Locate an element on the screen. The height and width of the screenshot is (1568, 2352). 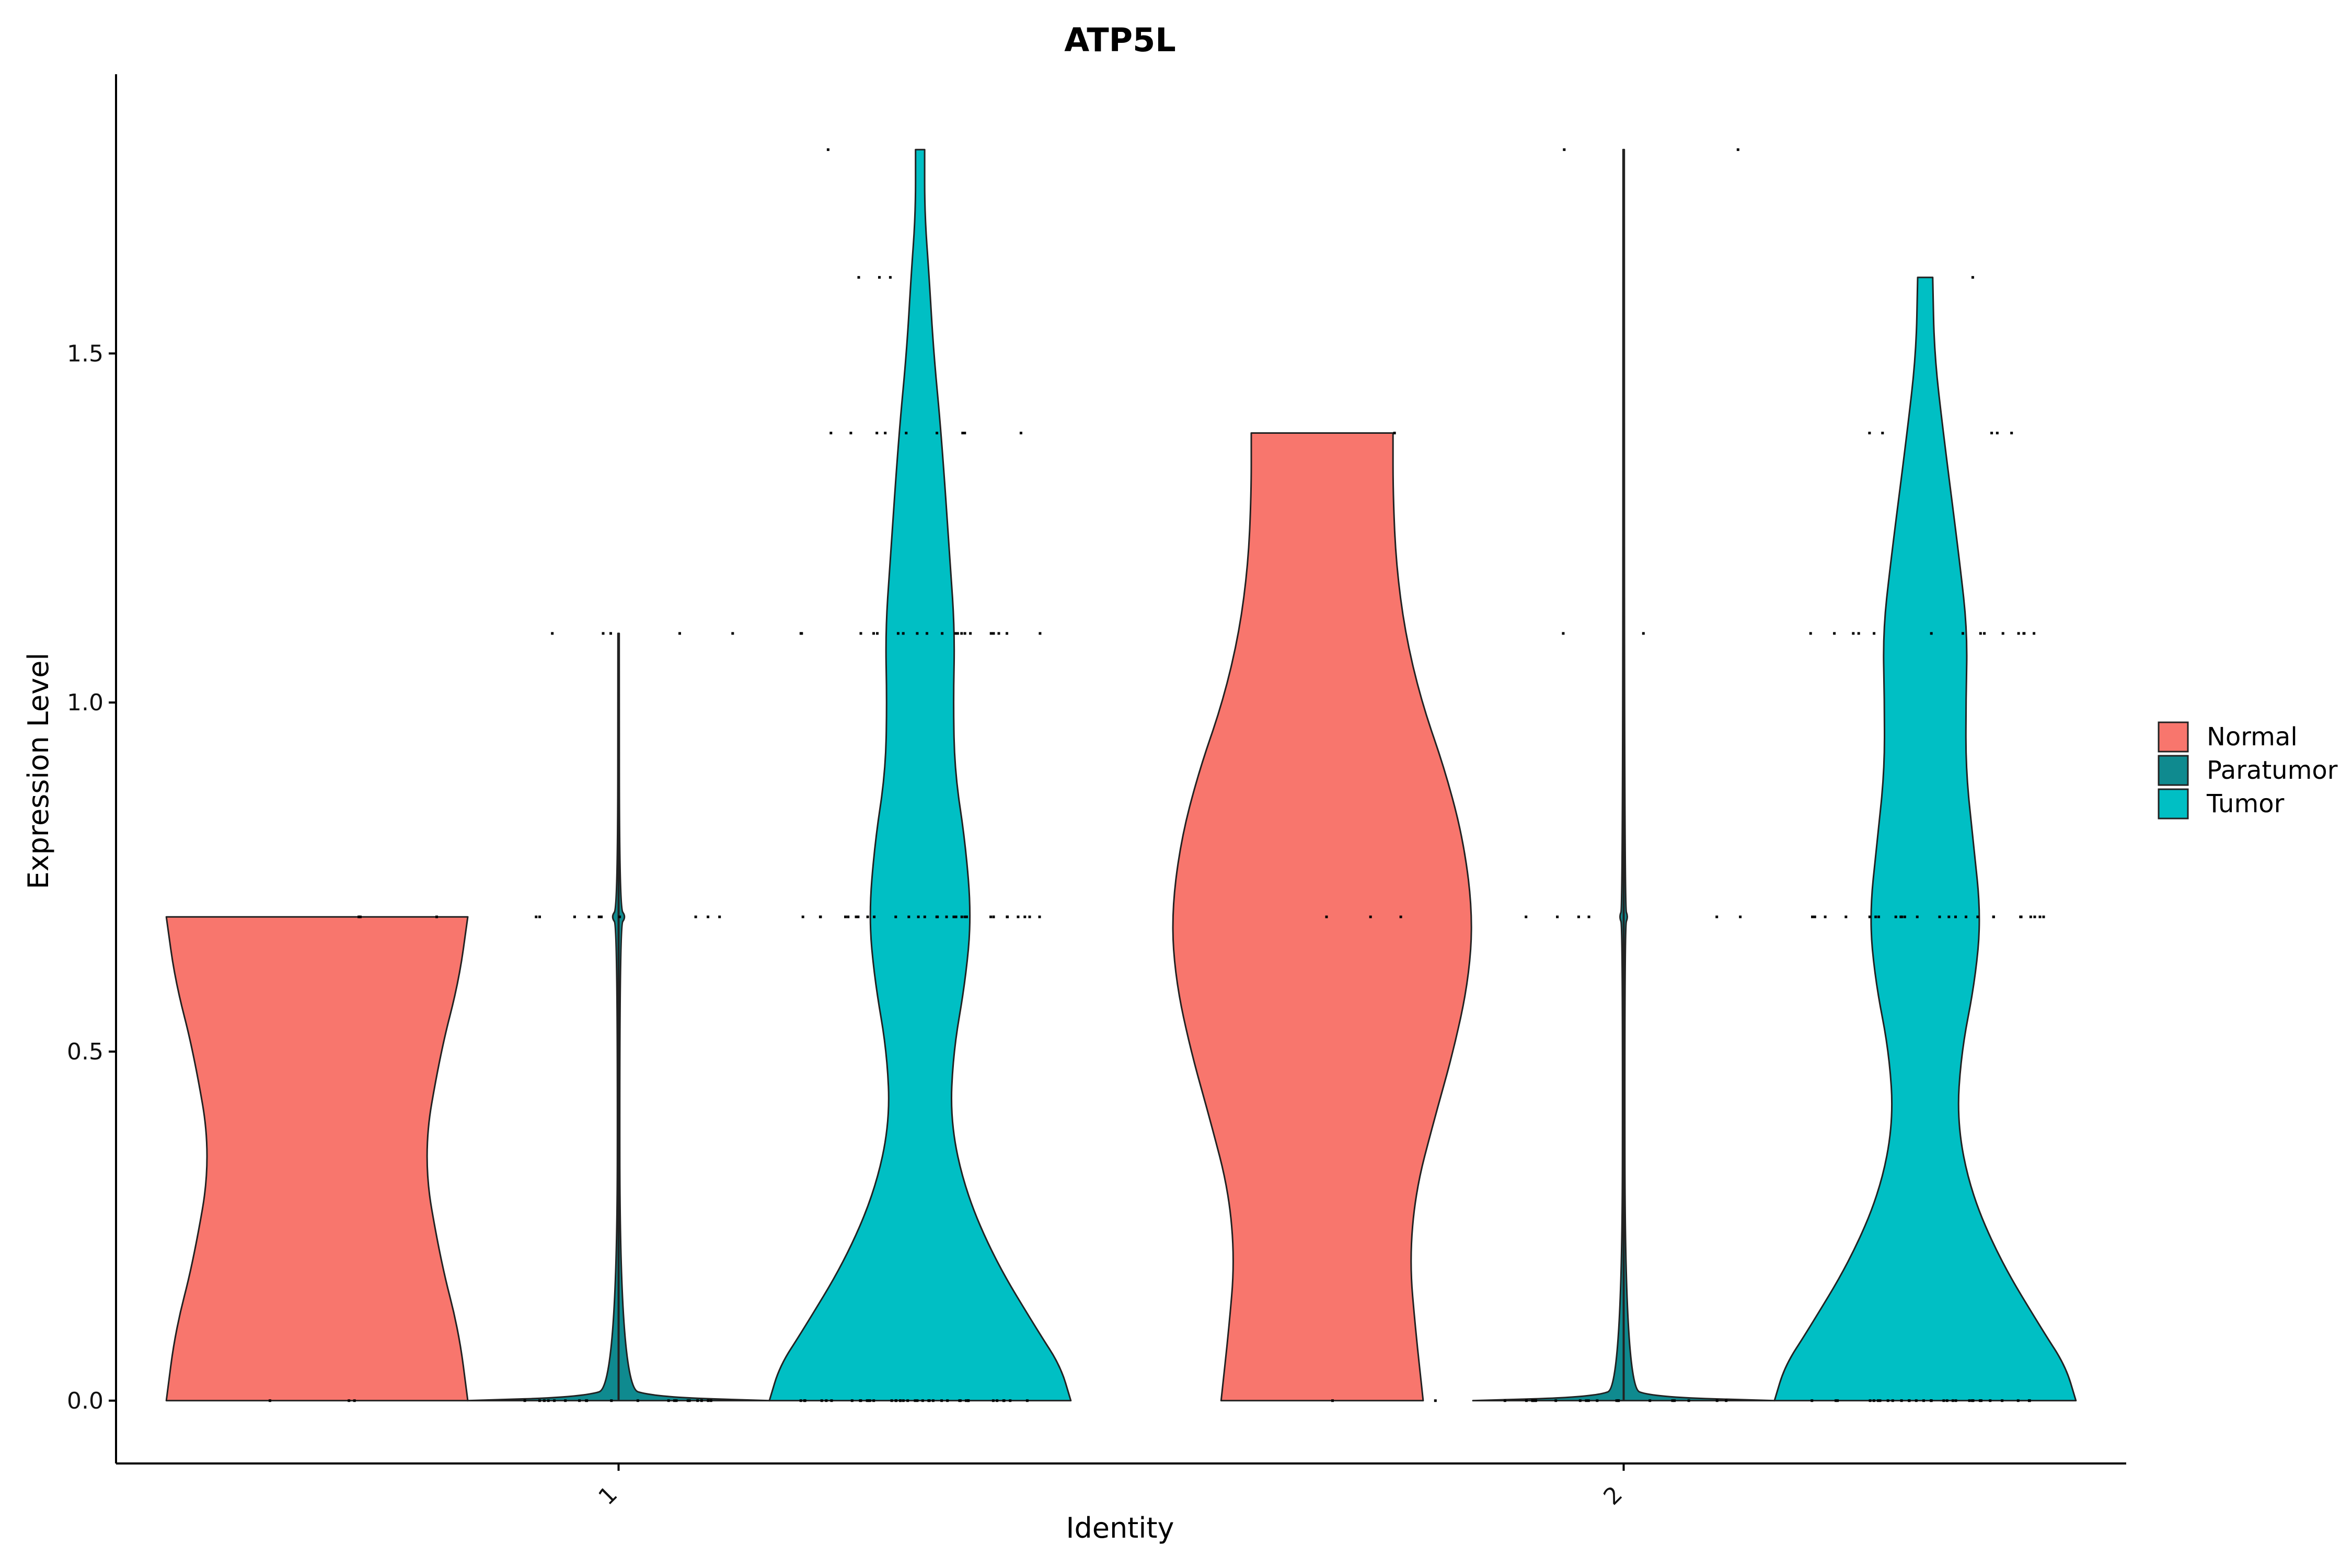
violin-1-paratumor is located at coordinates (618, 1017).